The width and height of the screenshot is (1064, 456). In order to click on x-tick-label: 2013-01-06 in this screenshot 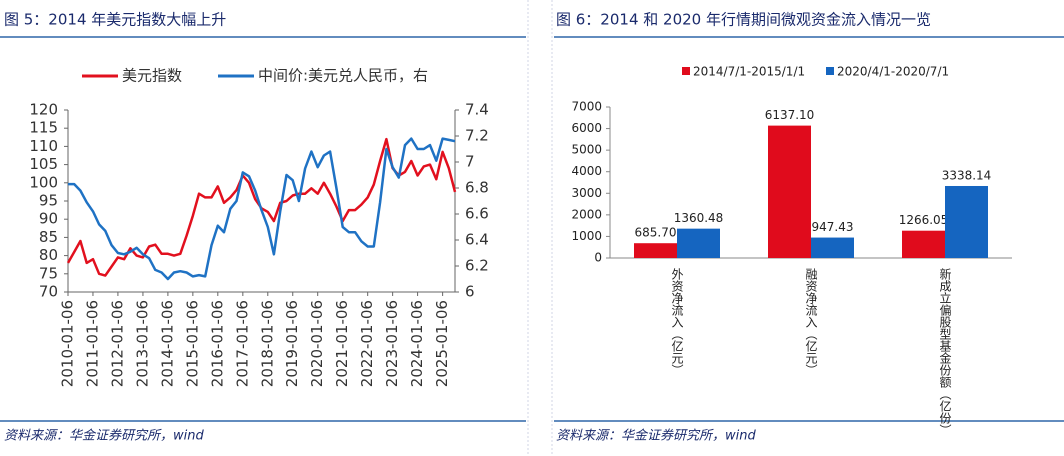, I will do `click(142, 343)`.